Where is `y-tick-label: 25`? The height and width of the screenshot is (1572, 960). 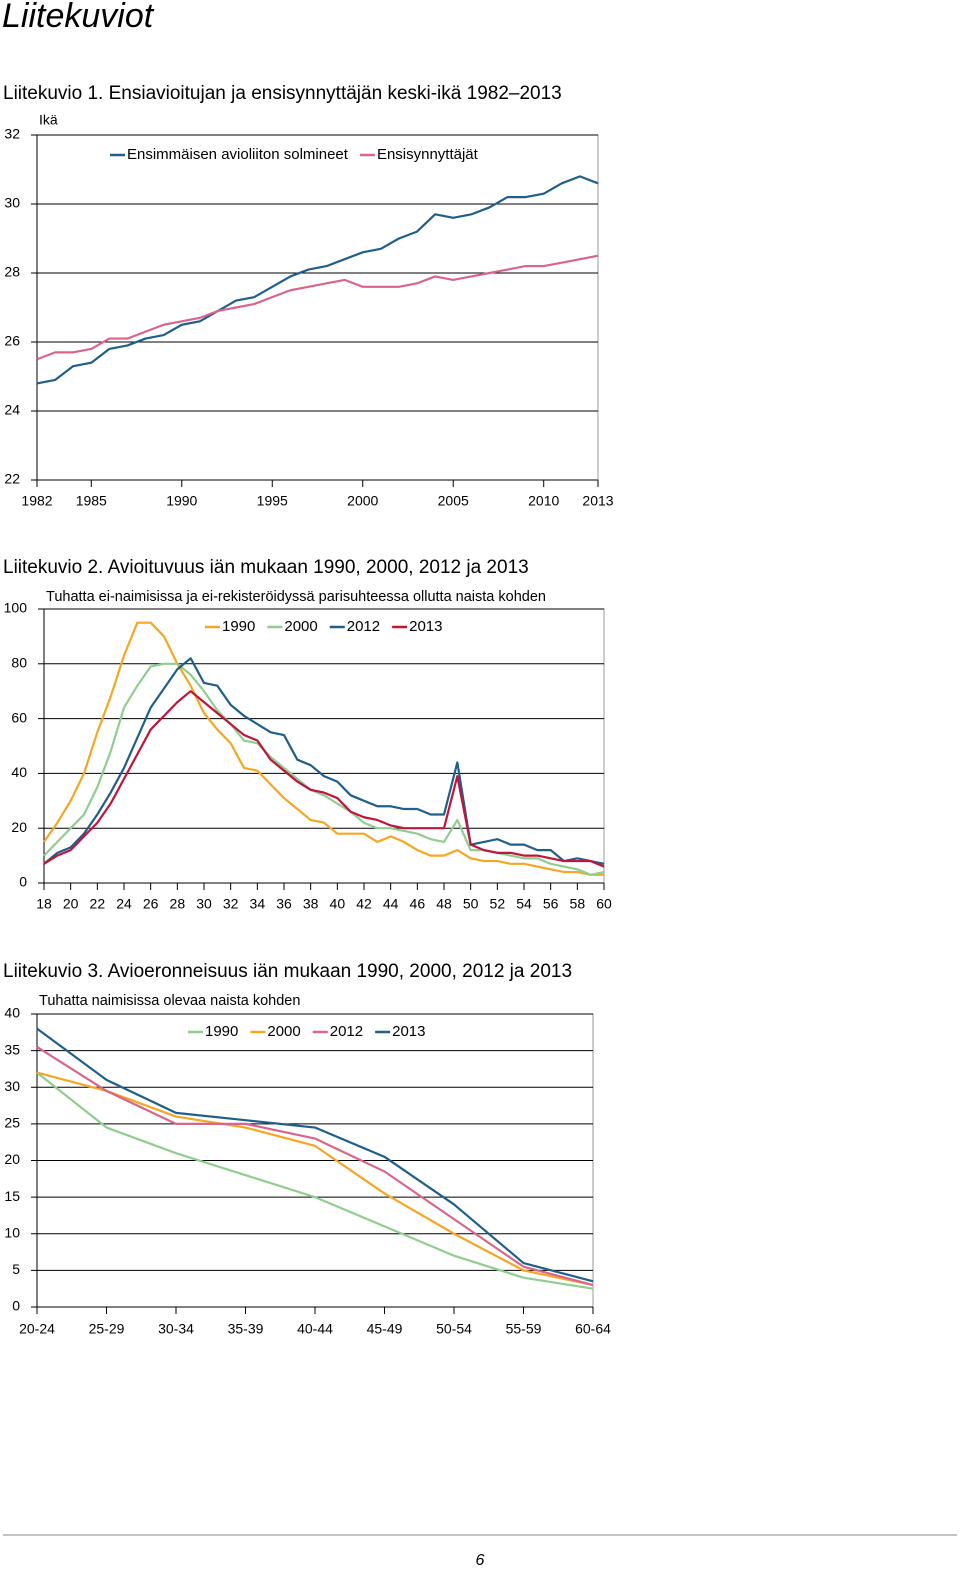
y-tick-label: 25 is located at coordinates (12, 1123).